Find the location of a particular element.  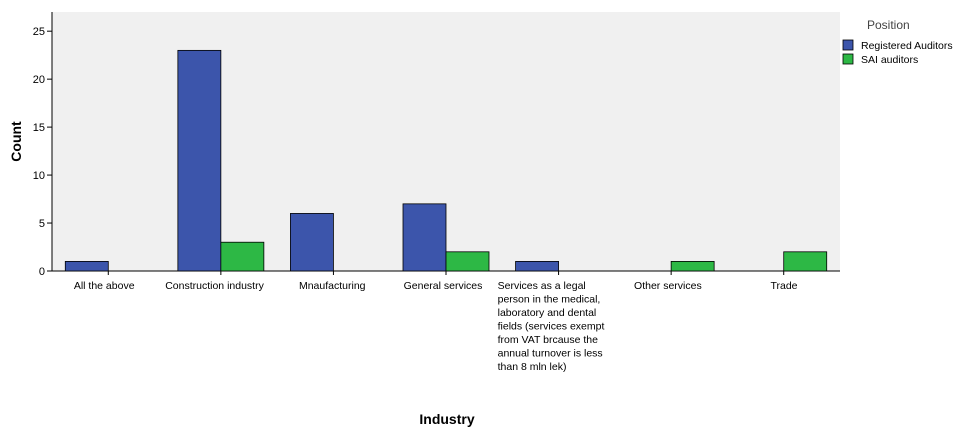

y-axis-title: Count is located at coordinates (16, 141).